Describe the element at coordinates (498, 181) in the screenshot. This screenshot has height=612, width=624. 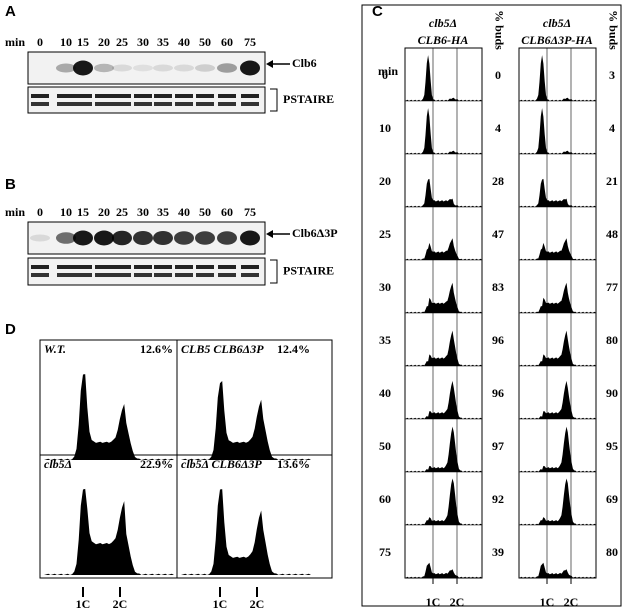
I see `buds-value: 28` at that location.